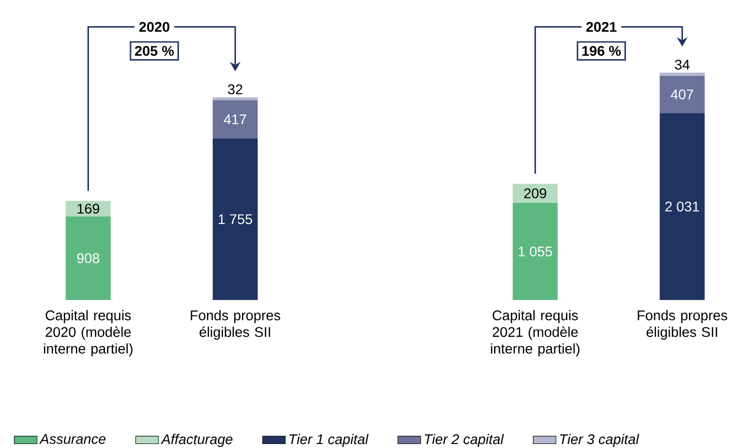  I want to click on legend-label: Tier 3 capital, so click(600, 440).